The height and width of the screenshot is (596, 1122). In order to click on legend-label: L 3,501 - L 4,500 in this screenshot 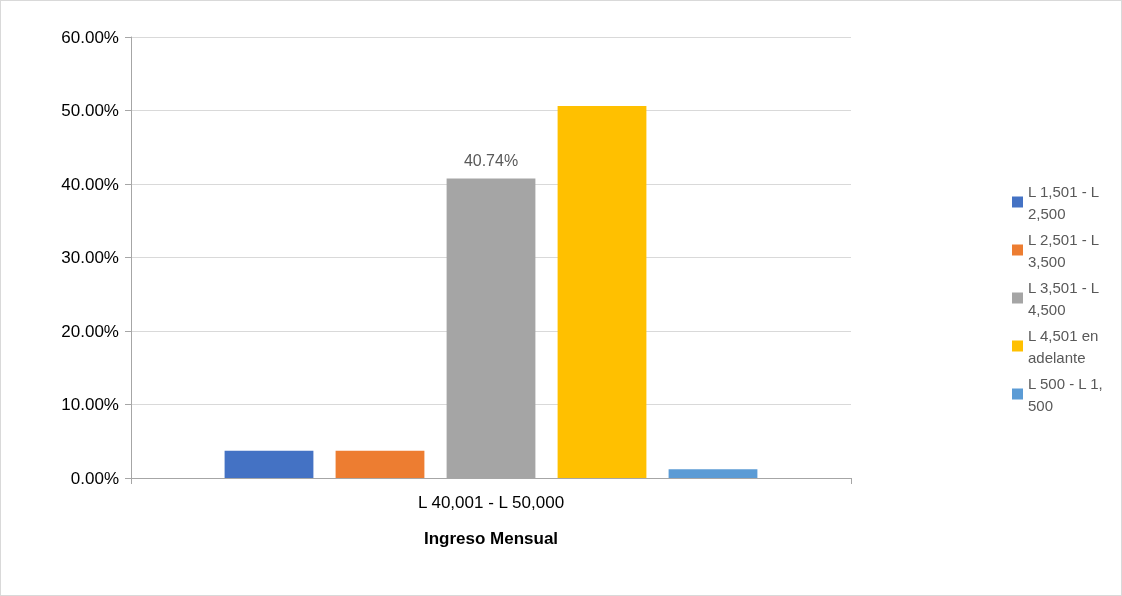, I will do `click(1065, 298)`.